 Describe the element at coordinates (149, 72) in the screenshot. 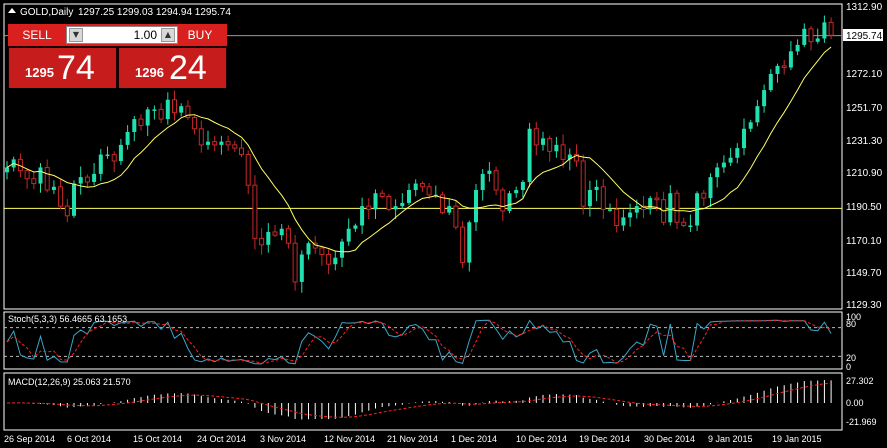

I see `buy-price-prefix: 1296` at that location.